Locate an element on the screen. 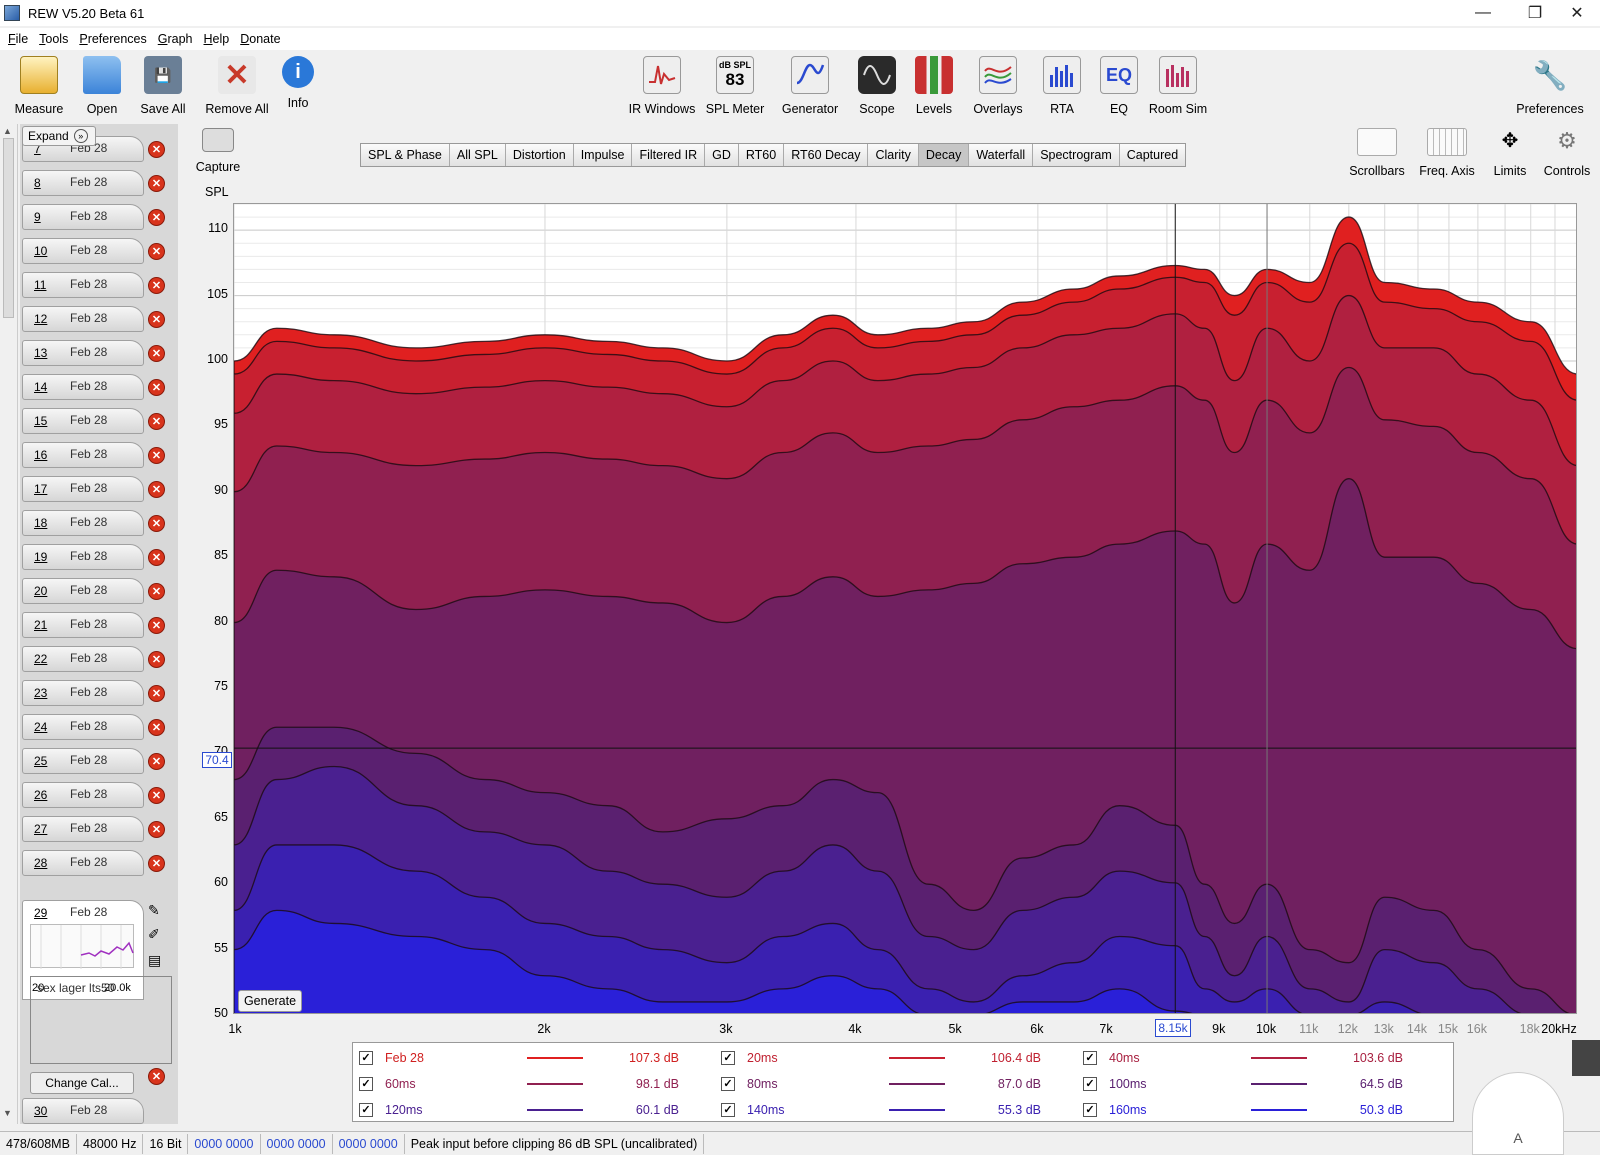 The image size is (1600, 1155). controls-button: ⚙ Controls is located at coordinates (1566, 153).